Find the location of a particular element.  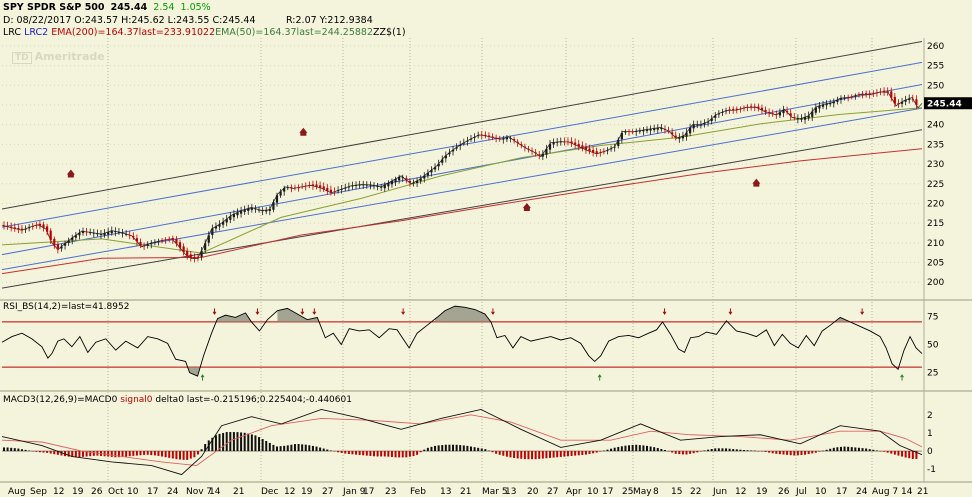

price-axis-label: 205 is located at coordinates (935, 264).